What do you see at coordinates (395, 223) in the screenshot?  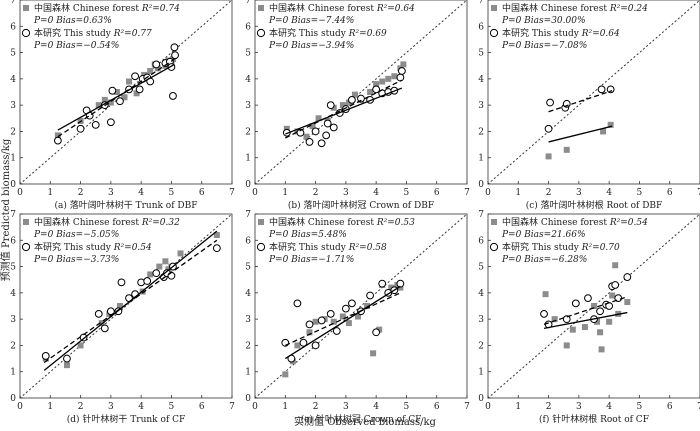 I see `legend-china-r2: R²=0.53` at bounding box center [395, 223].